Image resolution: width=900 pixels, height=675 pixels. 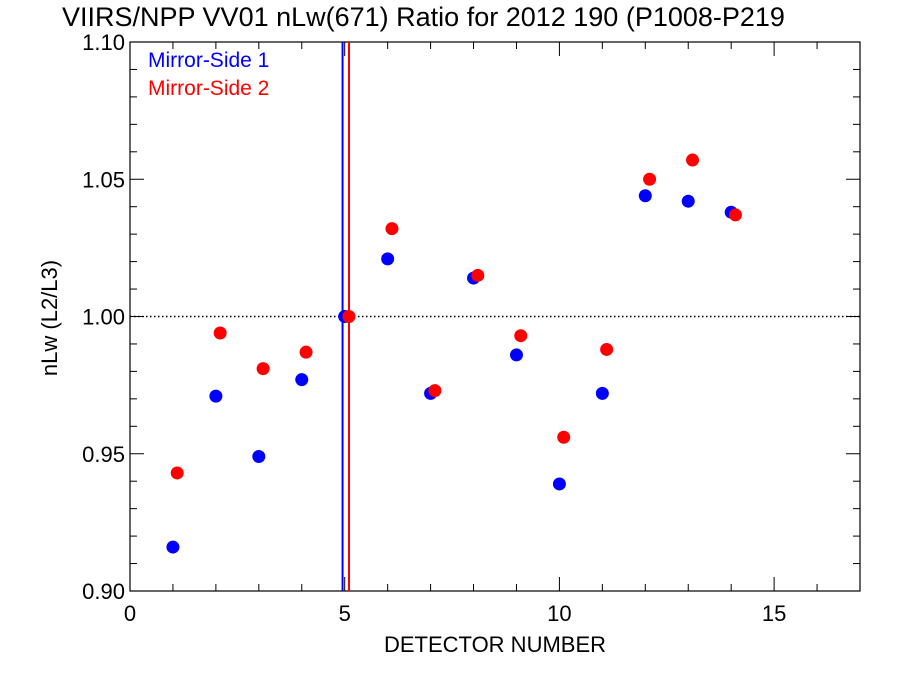 I want to click on x-tick-label: 10, so click(x=559, y=613).